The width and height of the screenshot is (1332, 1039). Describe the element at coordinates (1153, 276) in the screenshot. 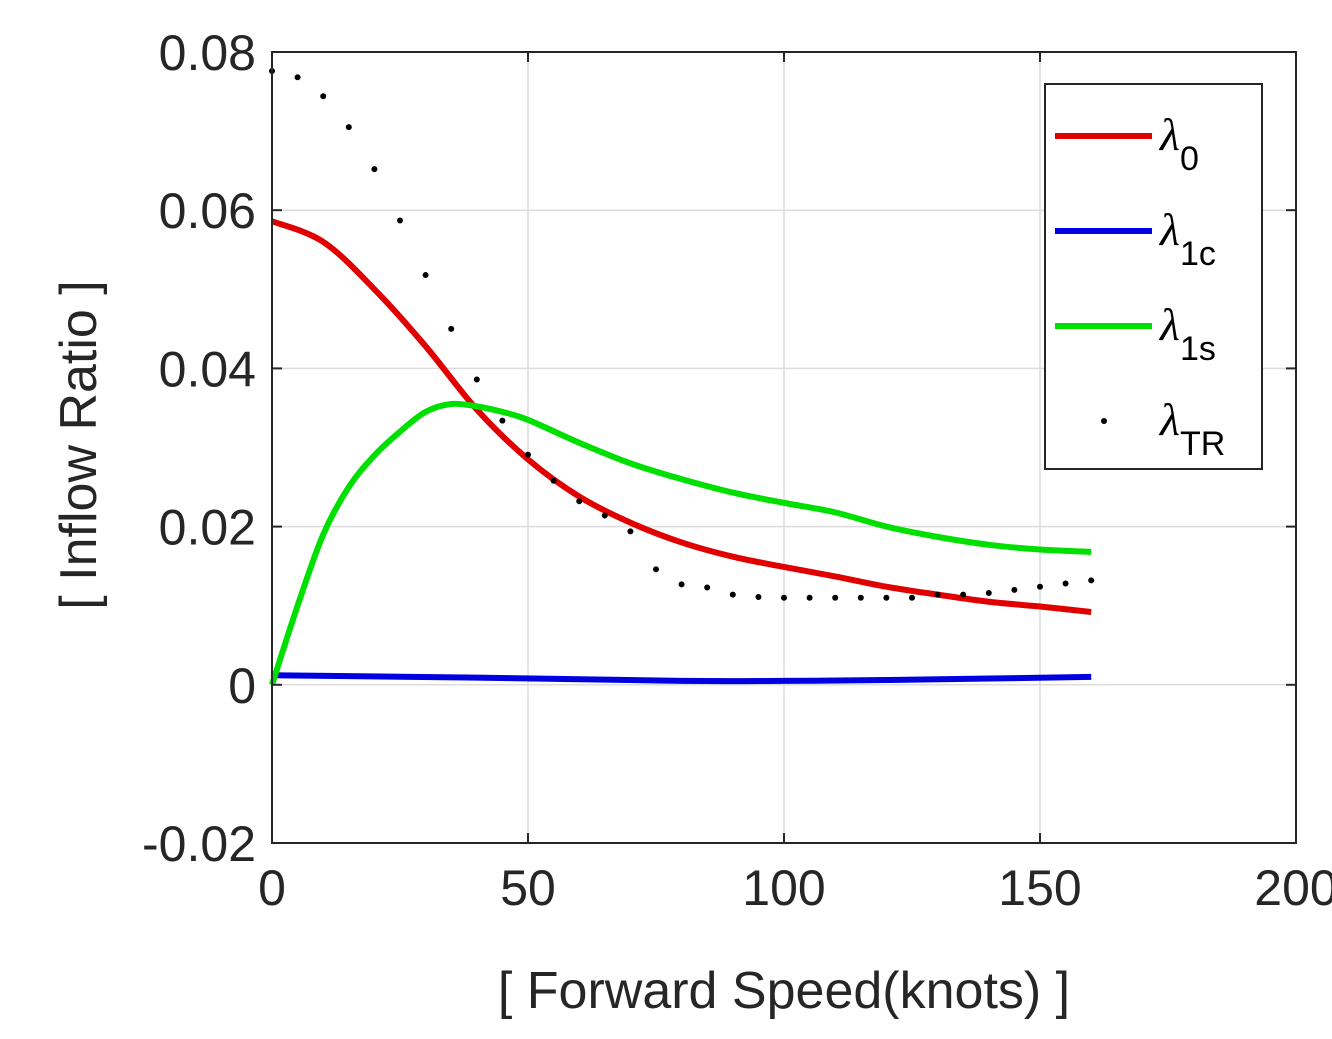

I see `legend-box` at that location.